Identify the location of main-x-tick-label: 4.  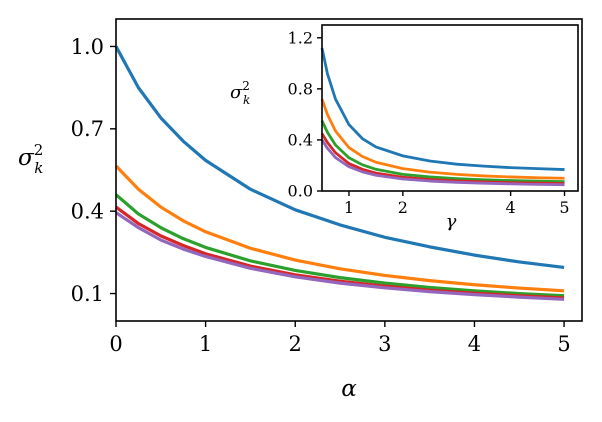
(474, 344).